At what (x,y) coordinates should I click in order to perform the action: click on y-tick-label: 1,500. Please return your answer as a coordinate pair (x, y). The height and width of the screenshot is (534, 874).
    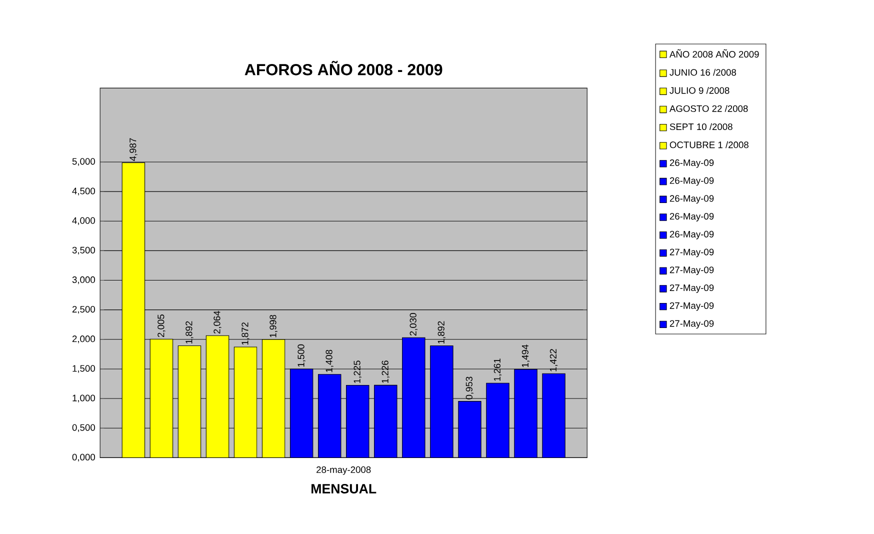
    Looking at the image, I should click on (84, 369).